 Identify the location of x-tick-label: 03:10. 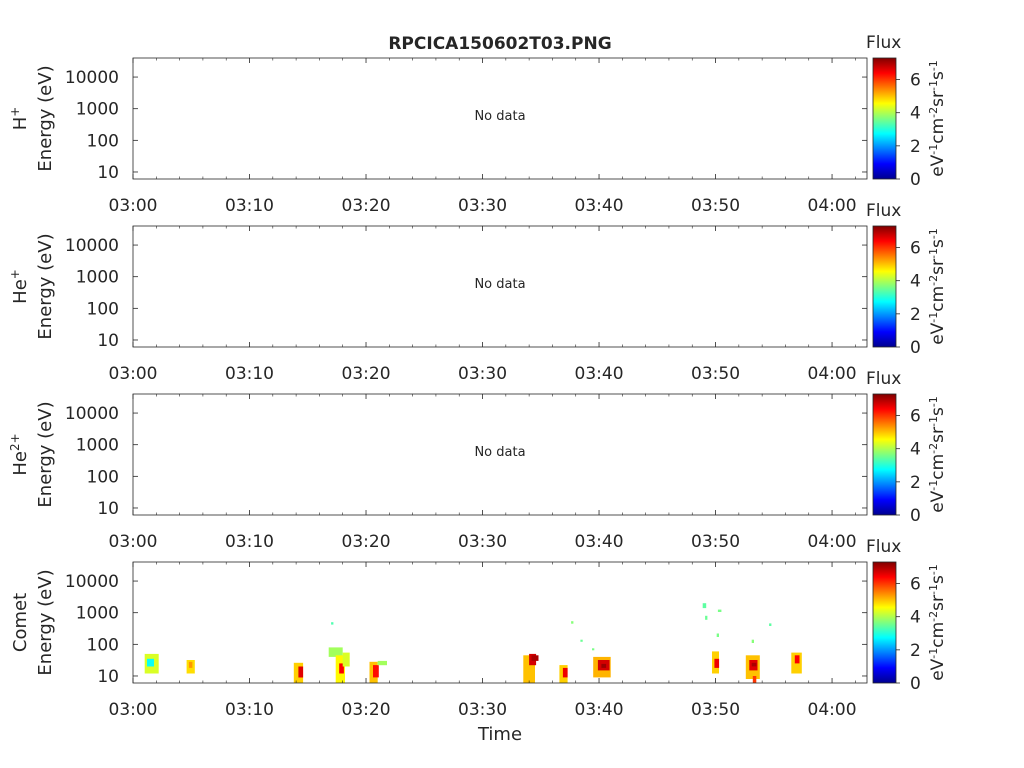
(249, 710).